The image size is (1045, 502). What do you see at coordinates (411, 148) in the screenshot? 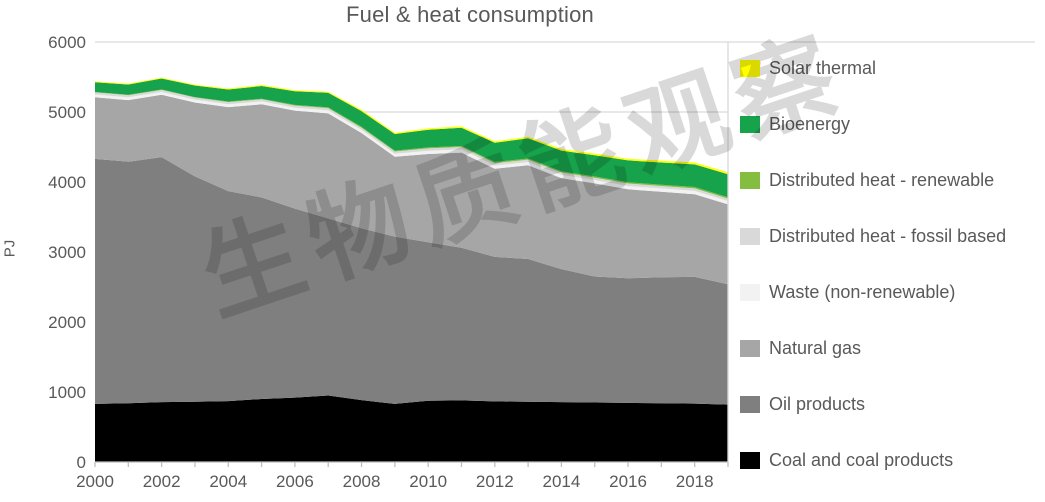
I see `area-waste-non-renewable-` at bounding box center [411, 148].